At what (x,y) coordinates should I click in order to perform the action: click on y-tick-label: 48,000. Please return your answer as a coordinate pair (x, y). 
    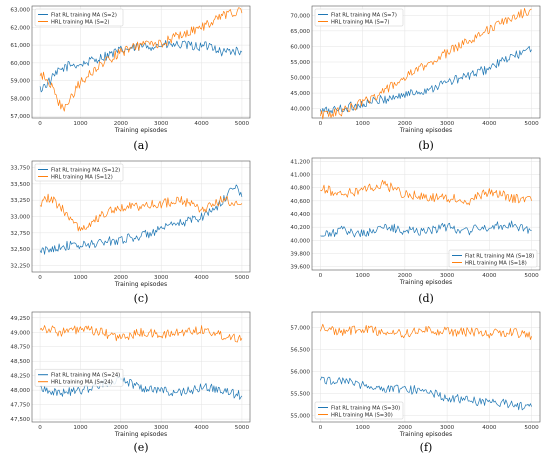
    Looking at the image, I should click on (20, 391).